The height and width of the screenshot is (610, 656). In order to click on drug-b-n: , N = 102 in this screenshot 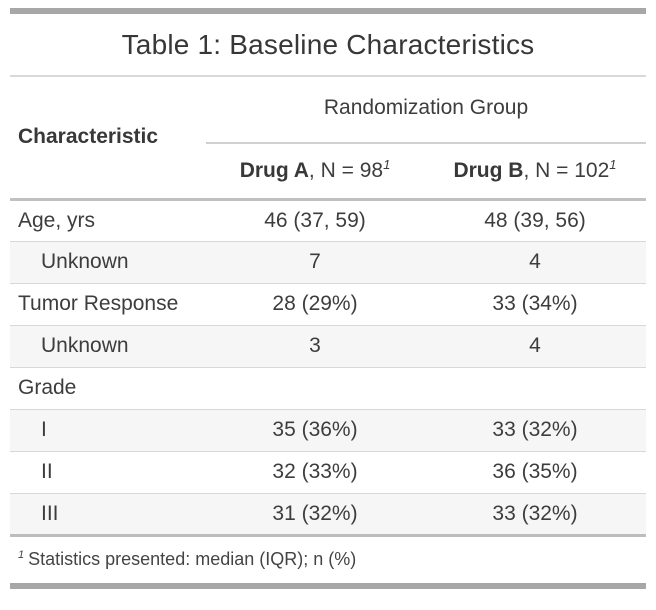, I will do `click(566, 170)`.